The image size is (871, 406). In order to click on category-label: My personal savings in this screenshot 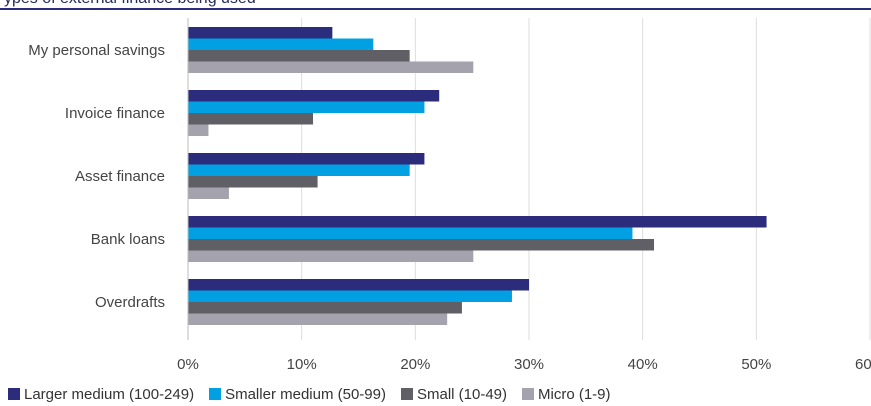, I will do `click(96, 50)`.